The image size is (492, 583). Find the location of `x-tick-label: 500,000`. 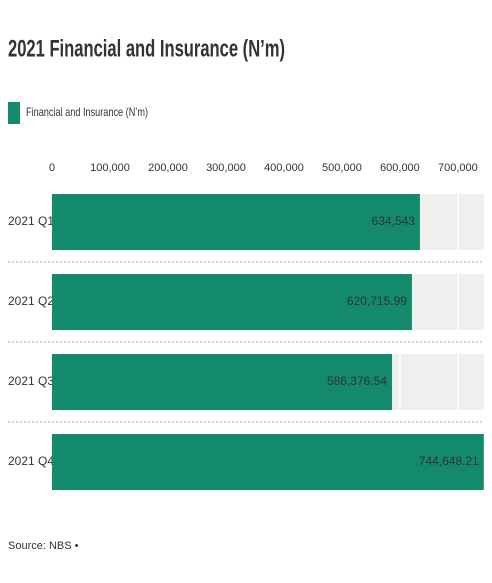

x-tick-label: 500,000 is located at coordinates (342, 168).